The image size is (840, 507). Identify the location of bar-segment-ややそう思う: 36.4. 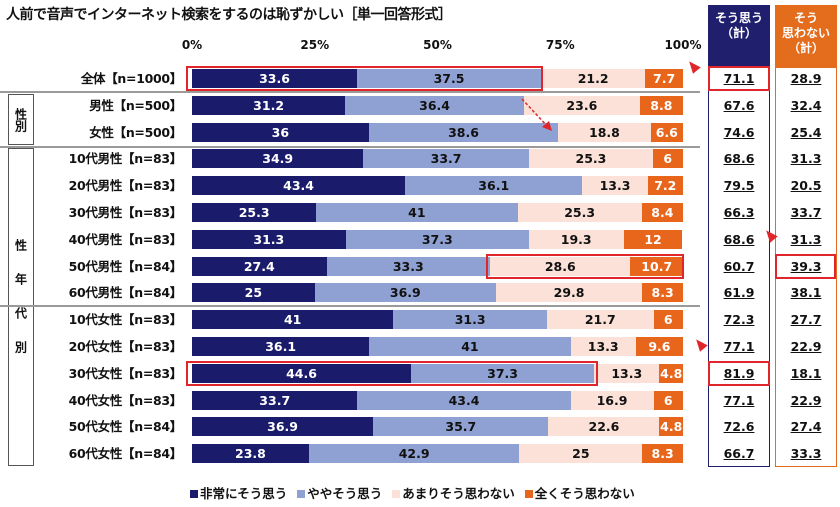
(434, 105).